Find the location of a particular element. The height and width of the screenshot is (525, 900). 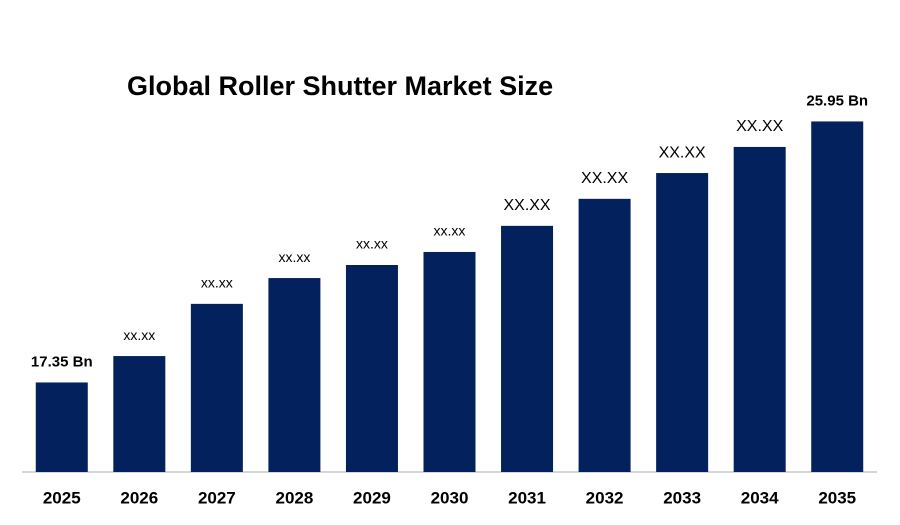

x-tick-label: 2030 is located at coordinates (450, 497).